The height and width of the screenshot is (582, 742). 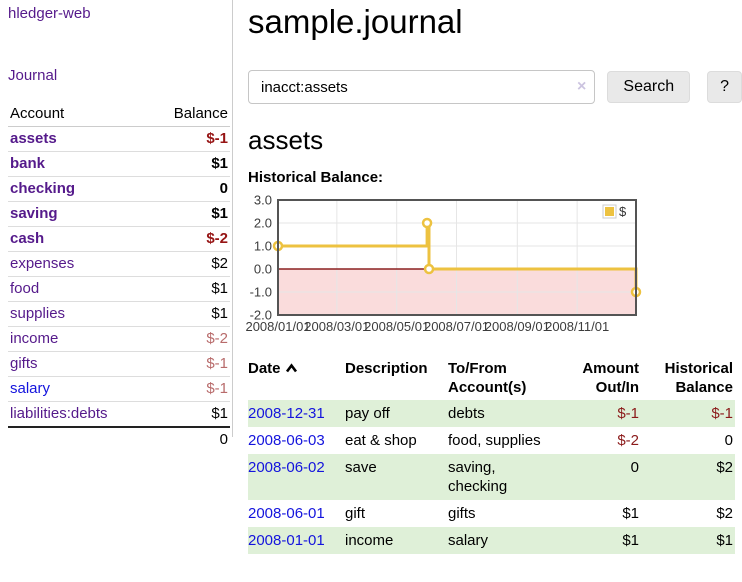 What do you see at coordinates (119, 239) in the screenshot?
I see `account-row: cash $-2` at bounding box center [119, 239].